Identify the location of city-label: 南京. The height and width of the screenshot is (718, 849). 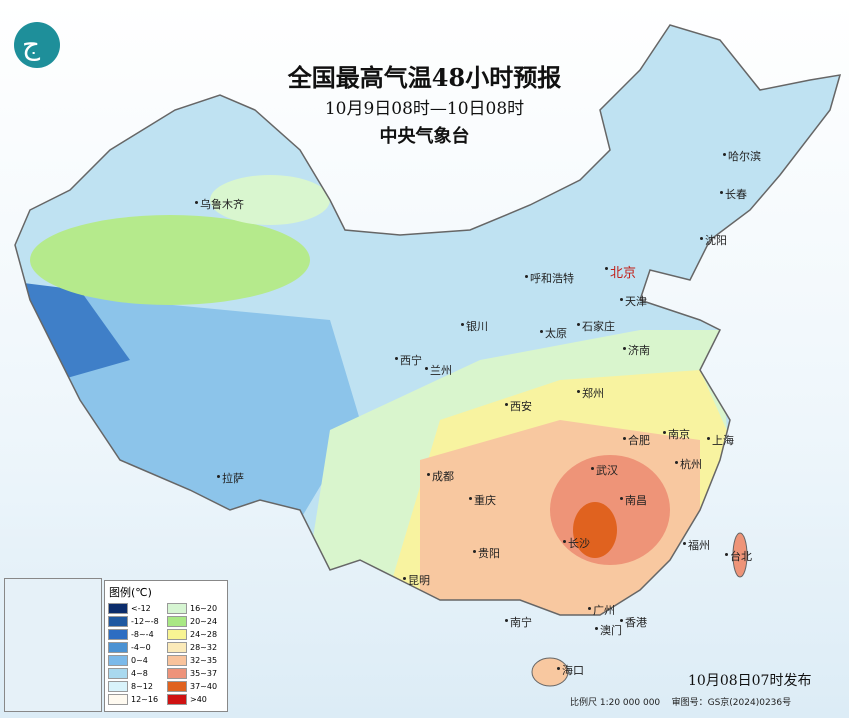
(676, 434).